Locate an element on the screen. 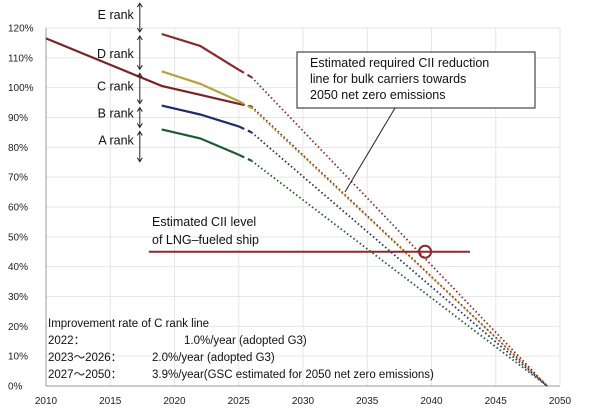  y-tick-label: 40% is located at coordinates (18, 267).